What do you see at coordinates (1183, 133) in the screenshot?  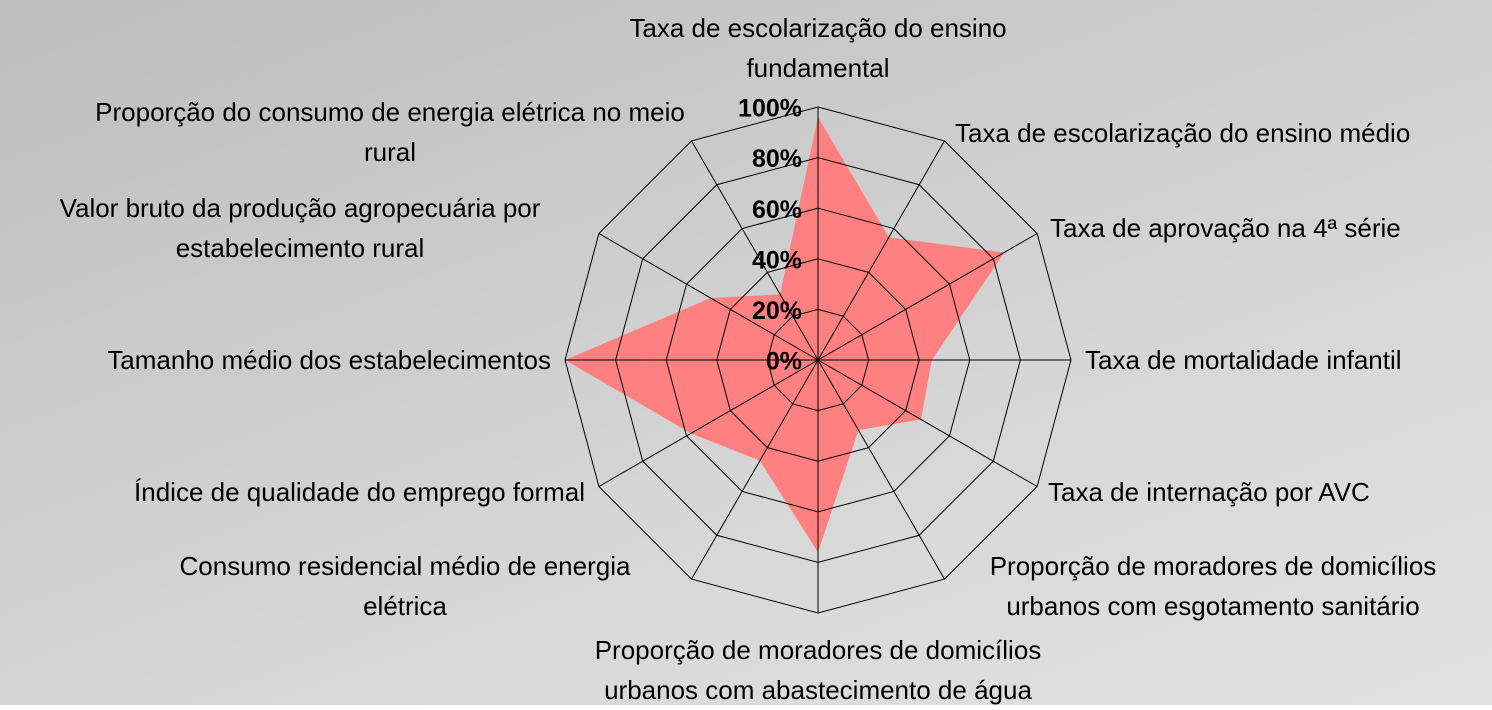 I see `category-label: Taxa de escolarização do ensino médio` at bounding box center [1183, 133].